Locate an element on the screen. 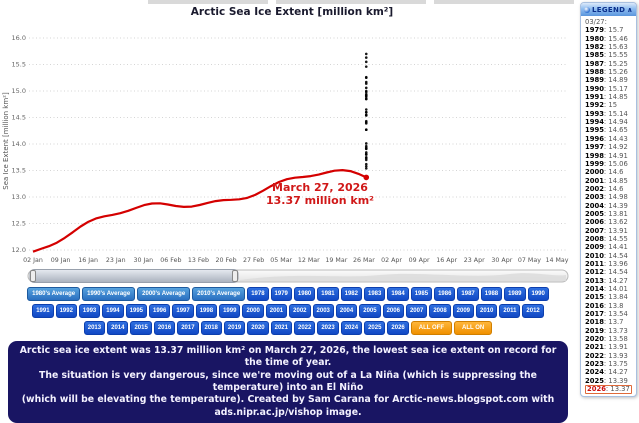 This screenshot has width=639, height=423. time-range-slider is located at coordinates (288, 276).